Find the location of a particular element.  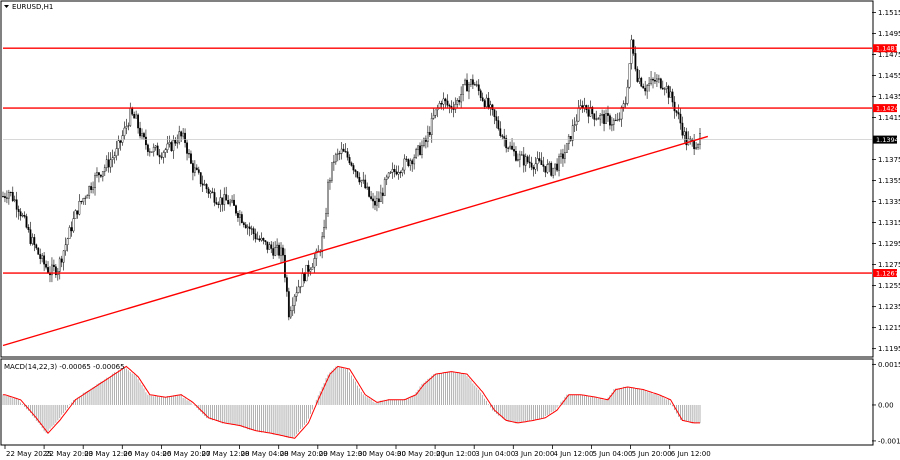

current-price-tag is located at coordinates (885, 139).